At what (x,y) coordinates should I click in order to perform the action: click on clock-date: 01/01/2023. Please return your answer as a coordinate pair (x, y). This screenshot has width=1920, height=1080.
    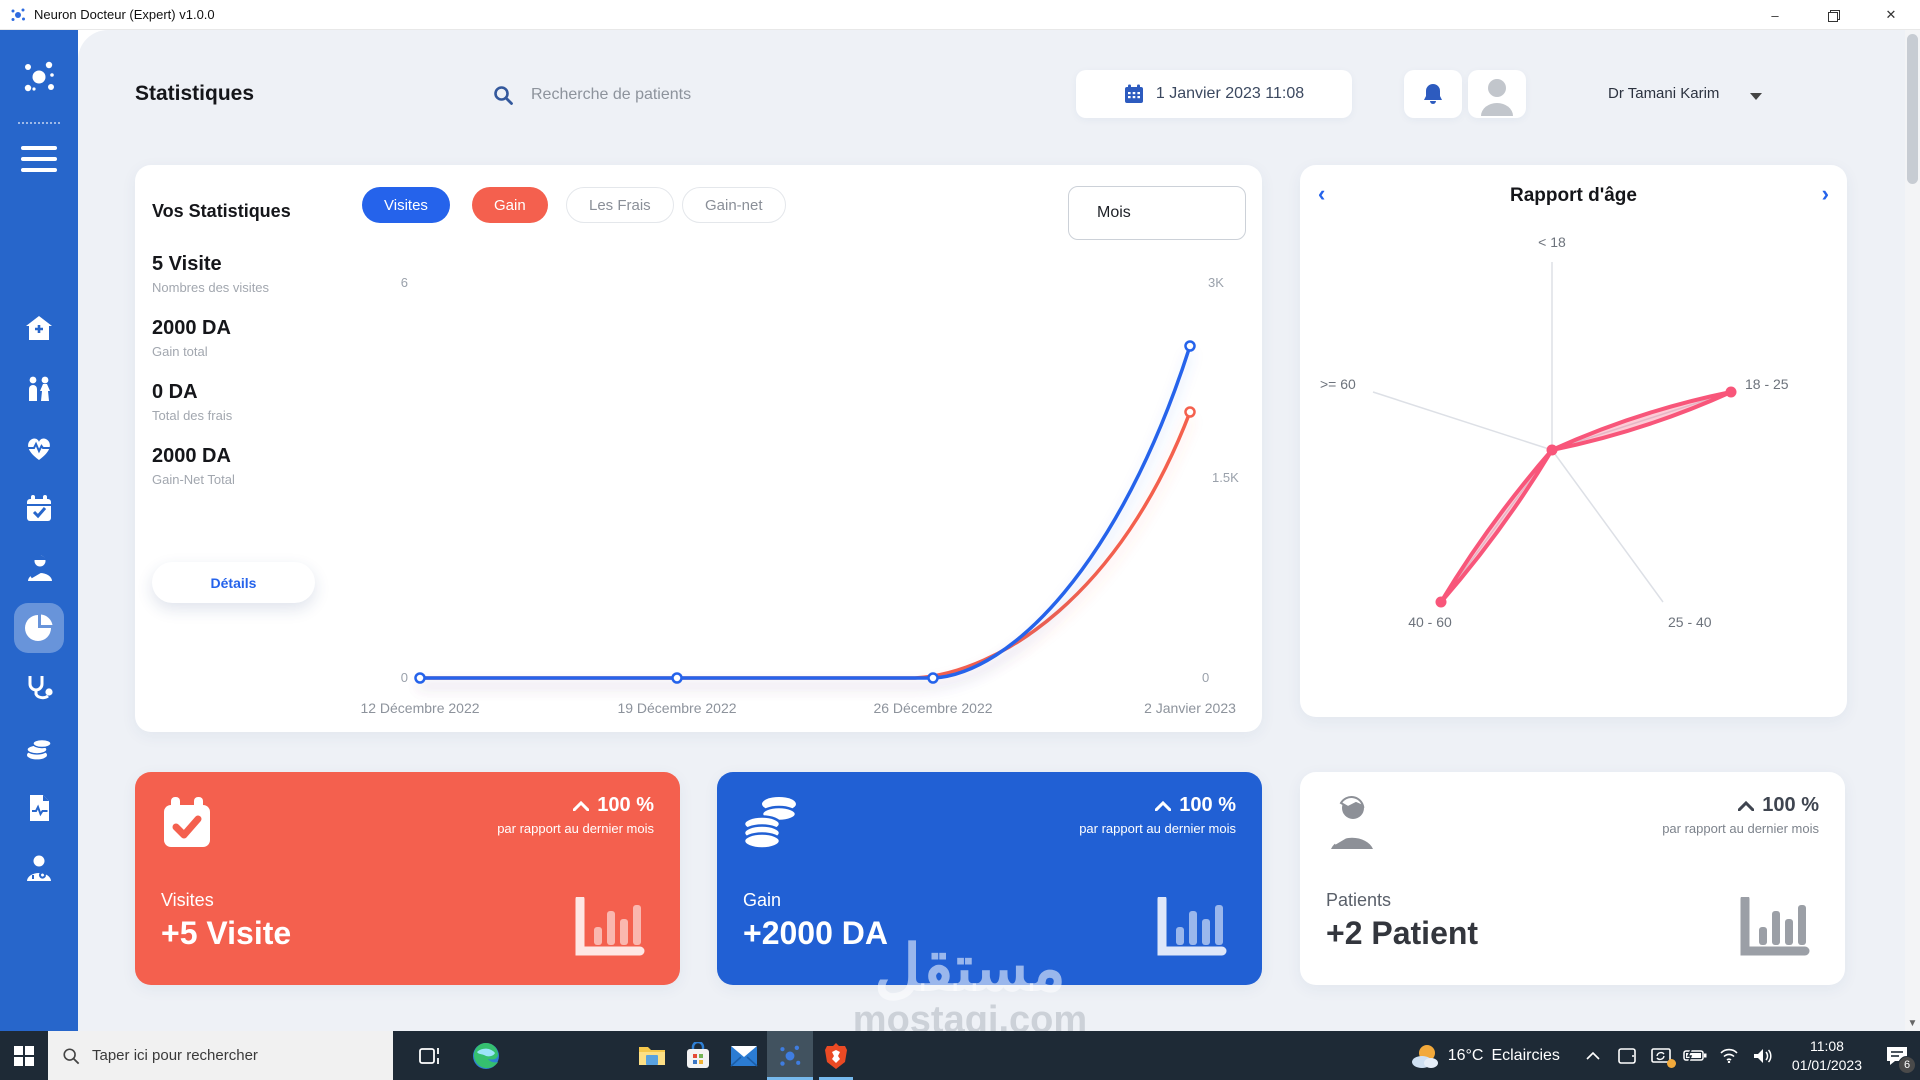
    Looking at the image, I should click on (1826, 1064).